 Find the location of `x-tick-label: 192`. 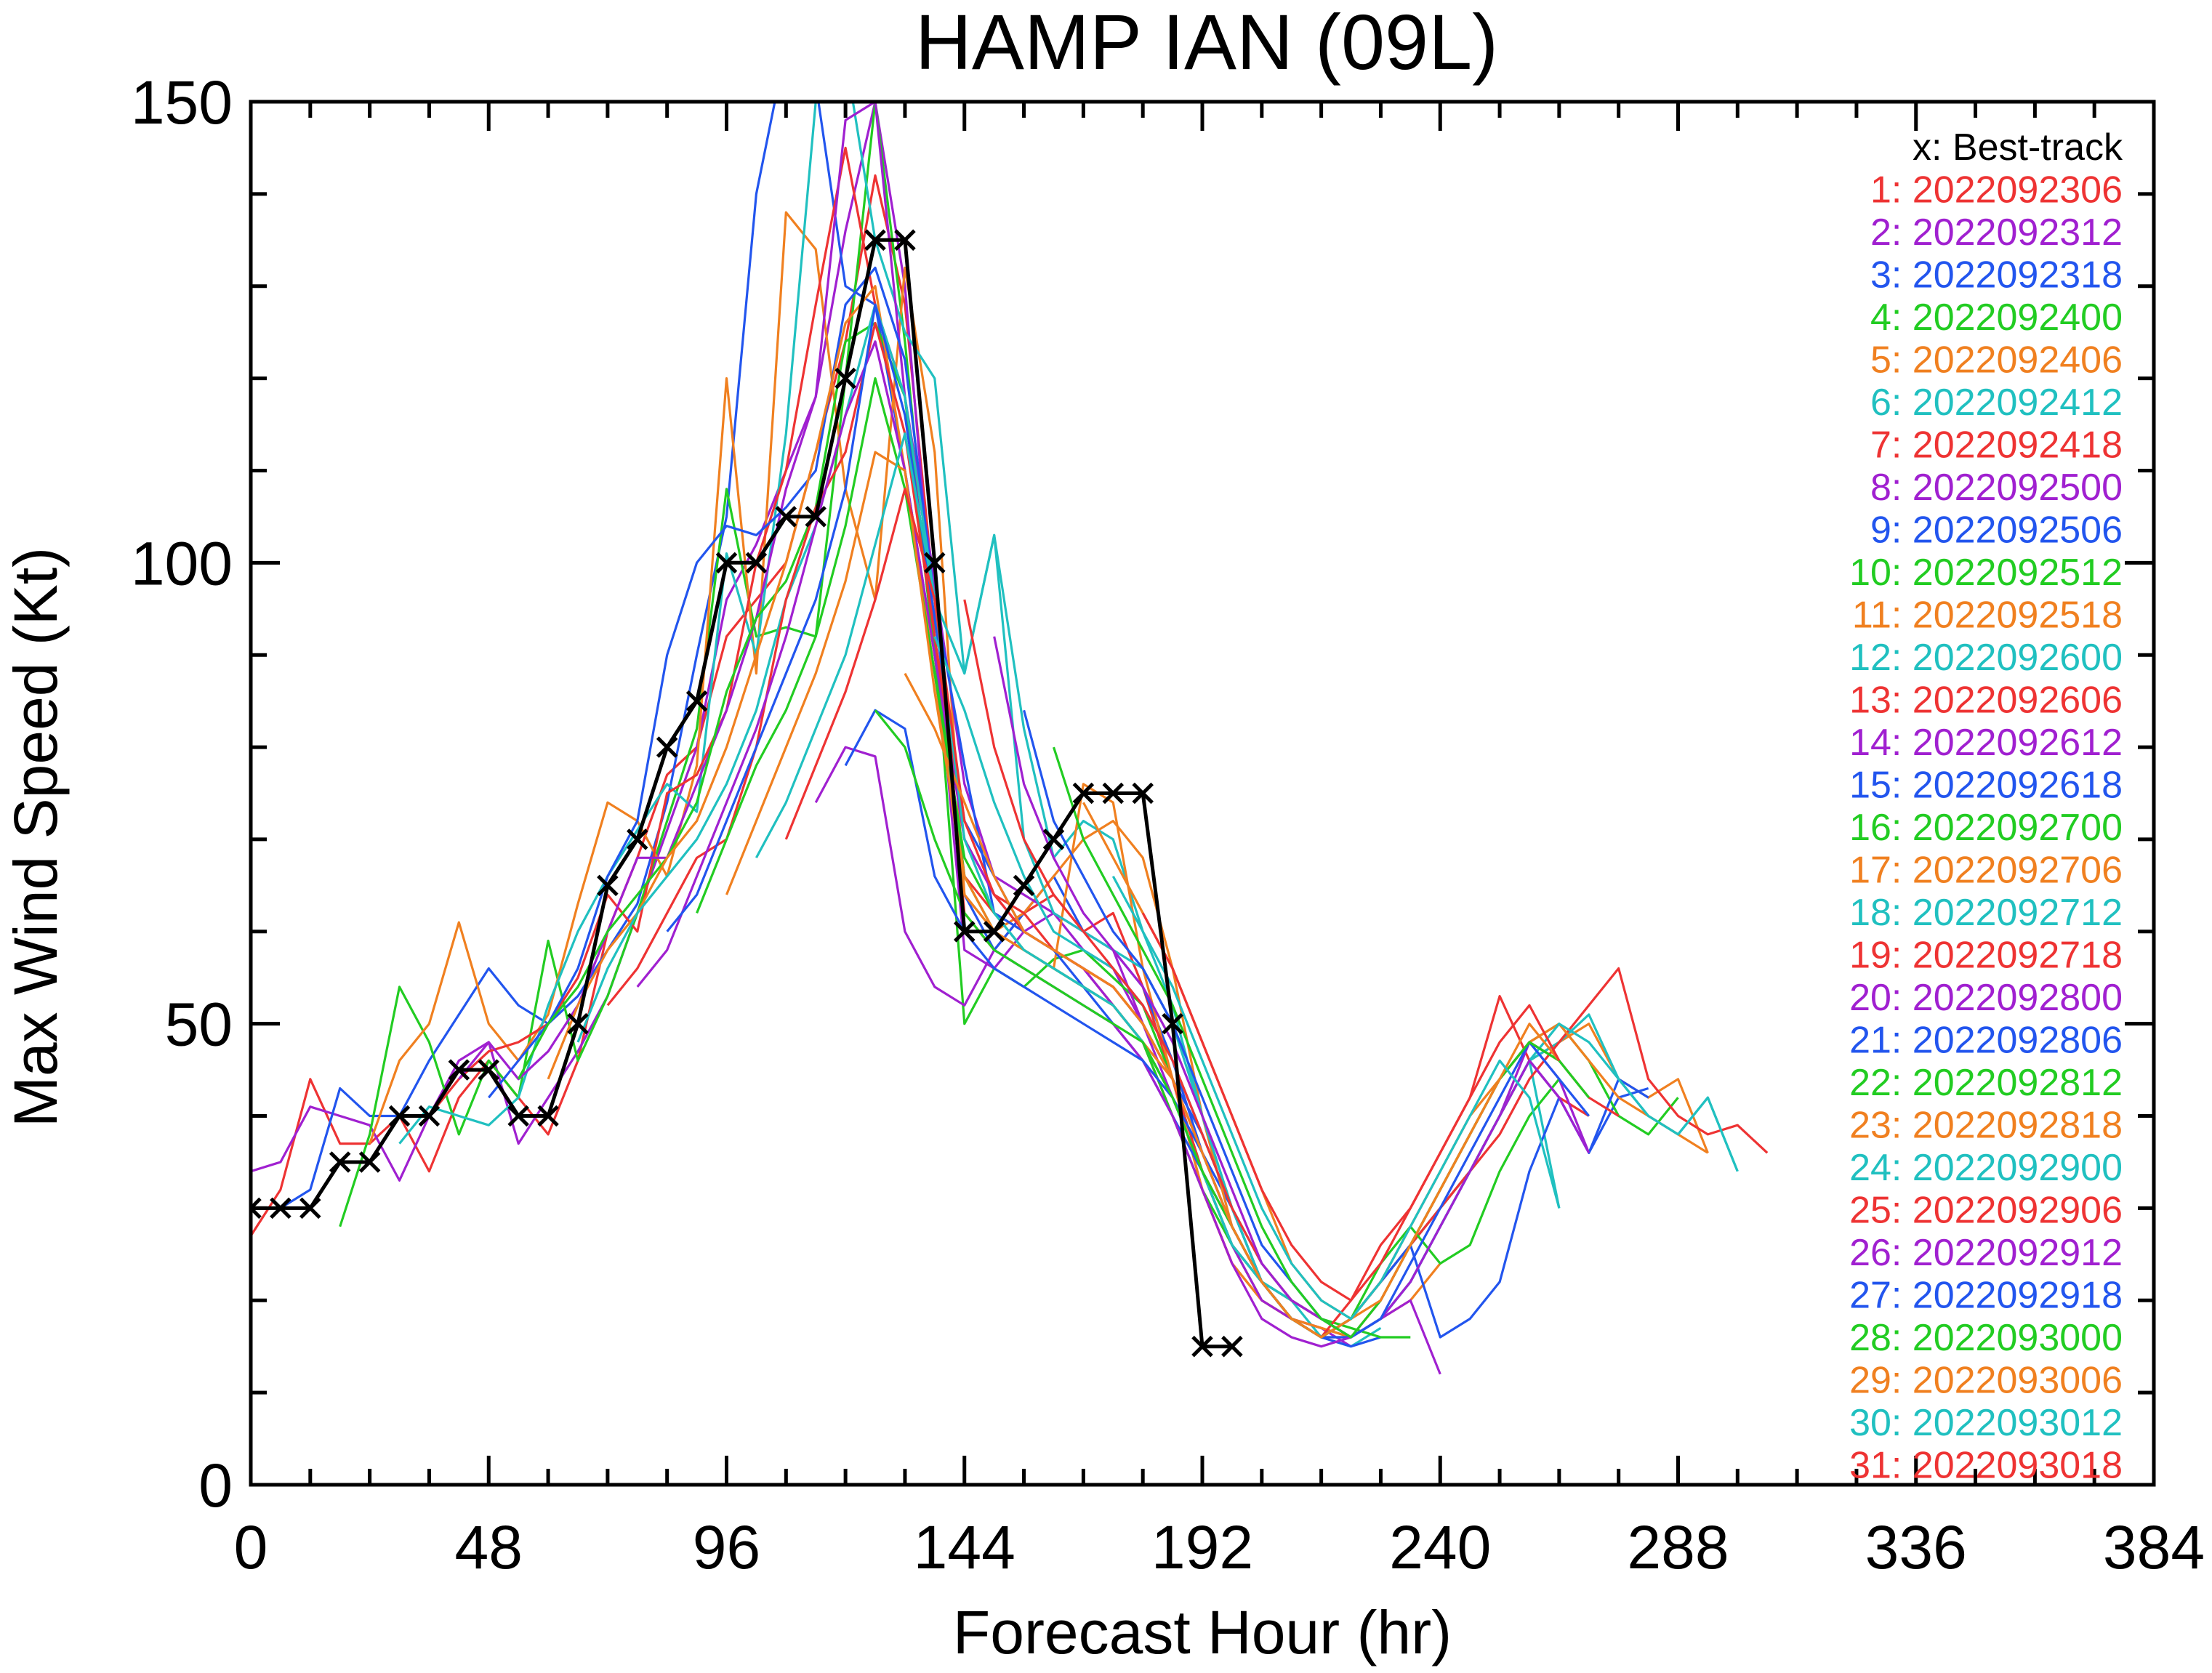

x-tick-label: 192 is located at coordinates (1202, 1547).